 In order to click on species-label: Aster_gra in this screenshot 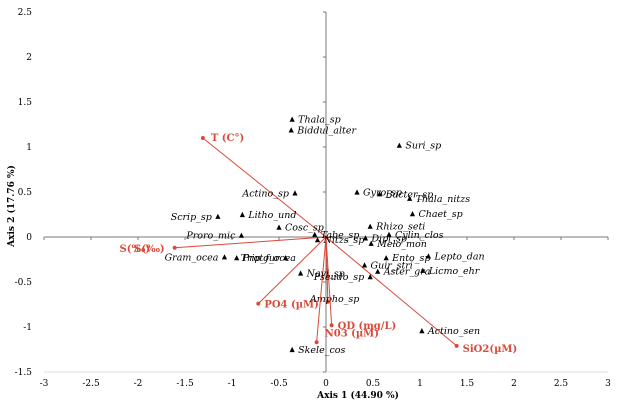, I will do `click(407, 272)`.